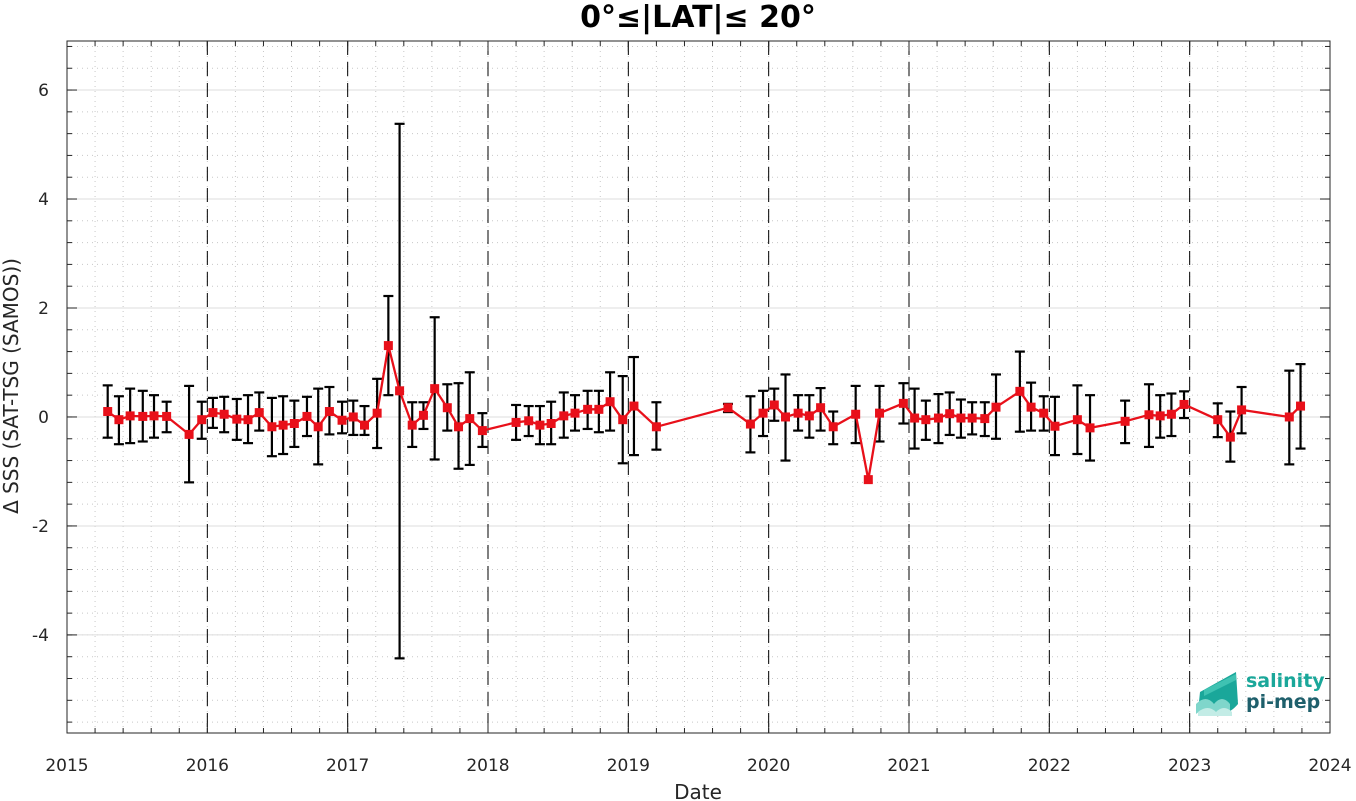 The image size is (1356, 801). I want to click on x-axis-label: Date, so click(698, 790).